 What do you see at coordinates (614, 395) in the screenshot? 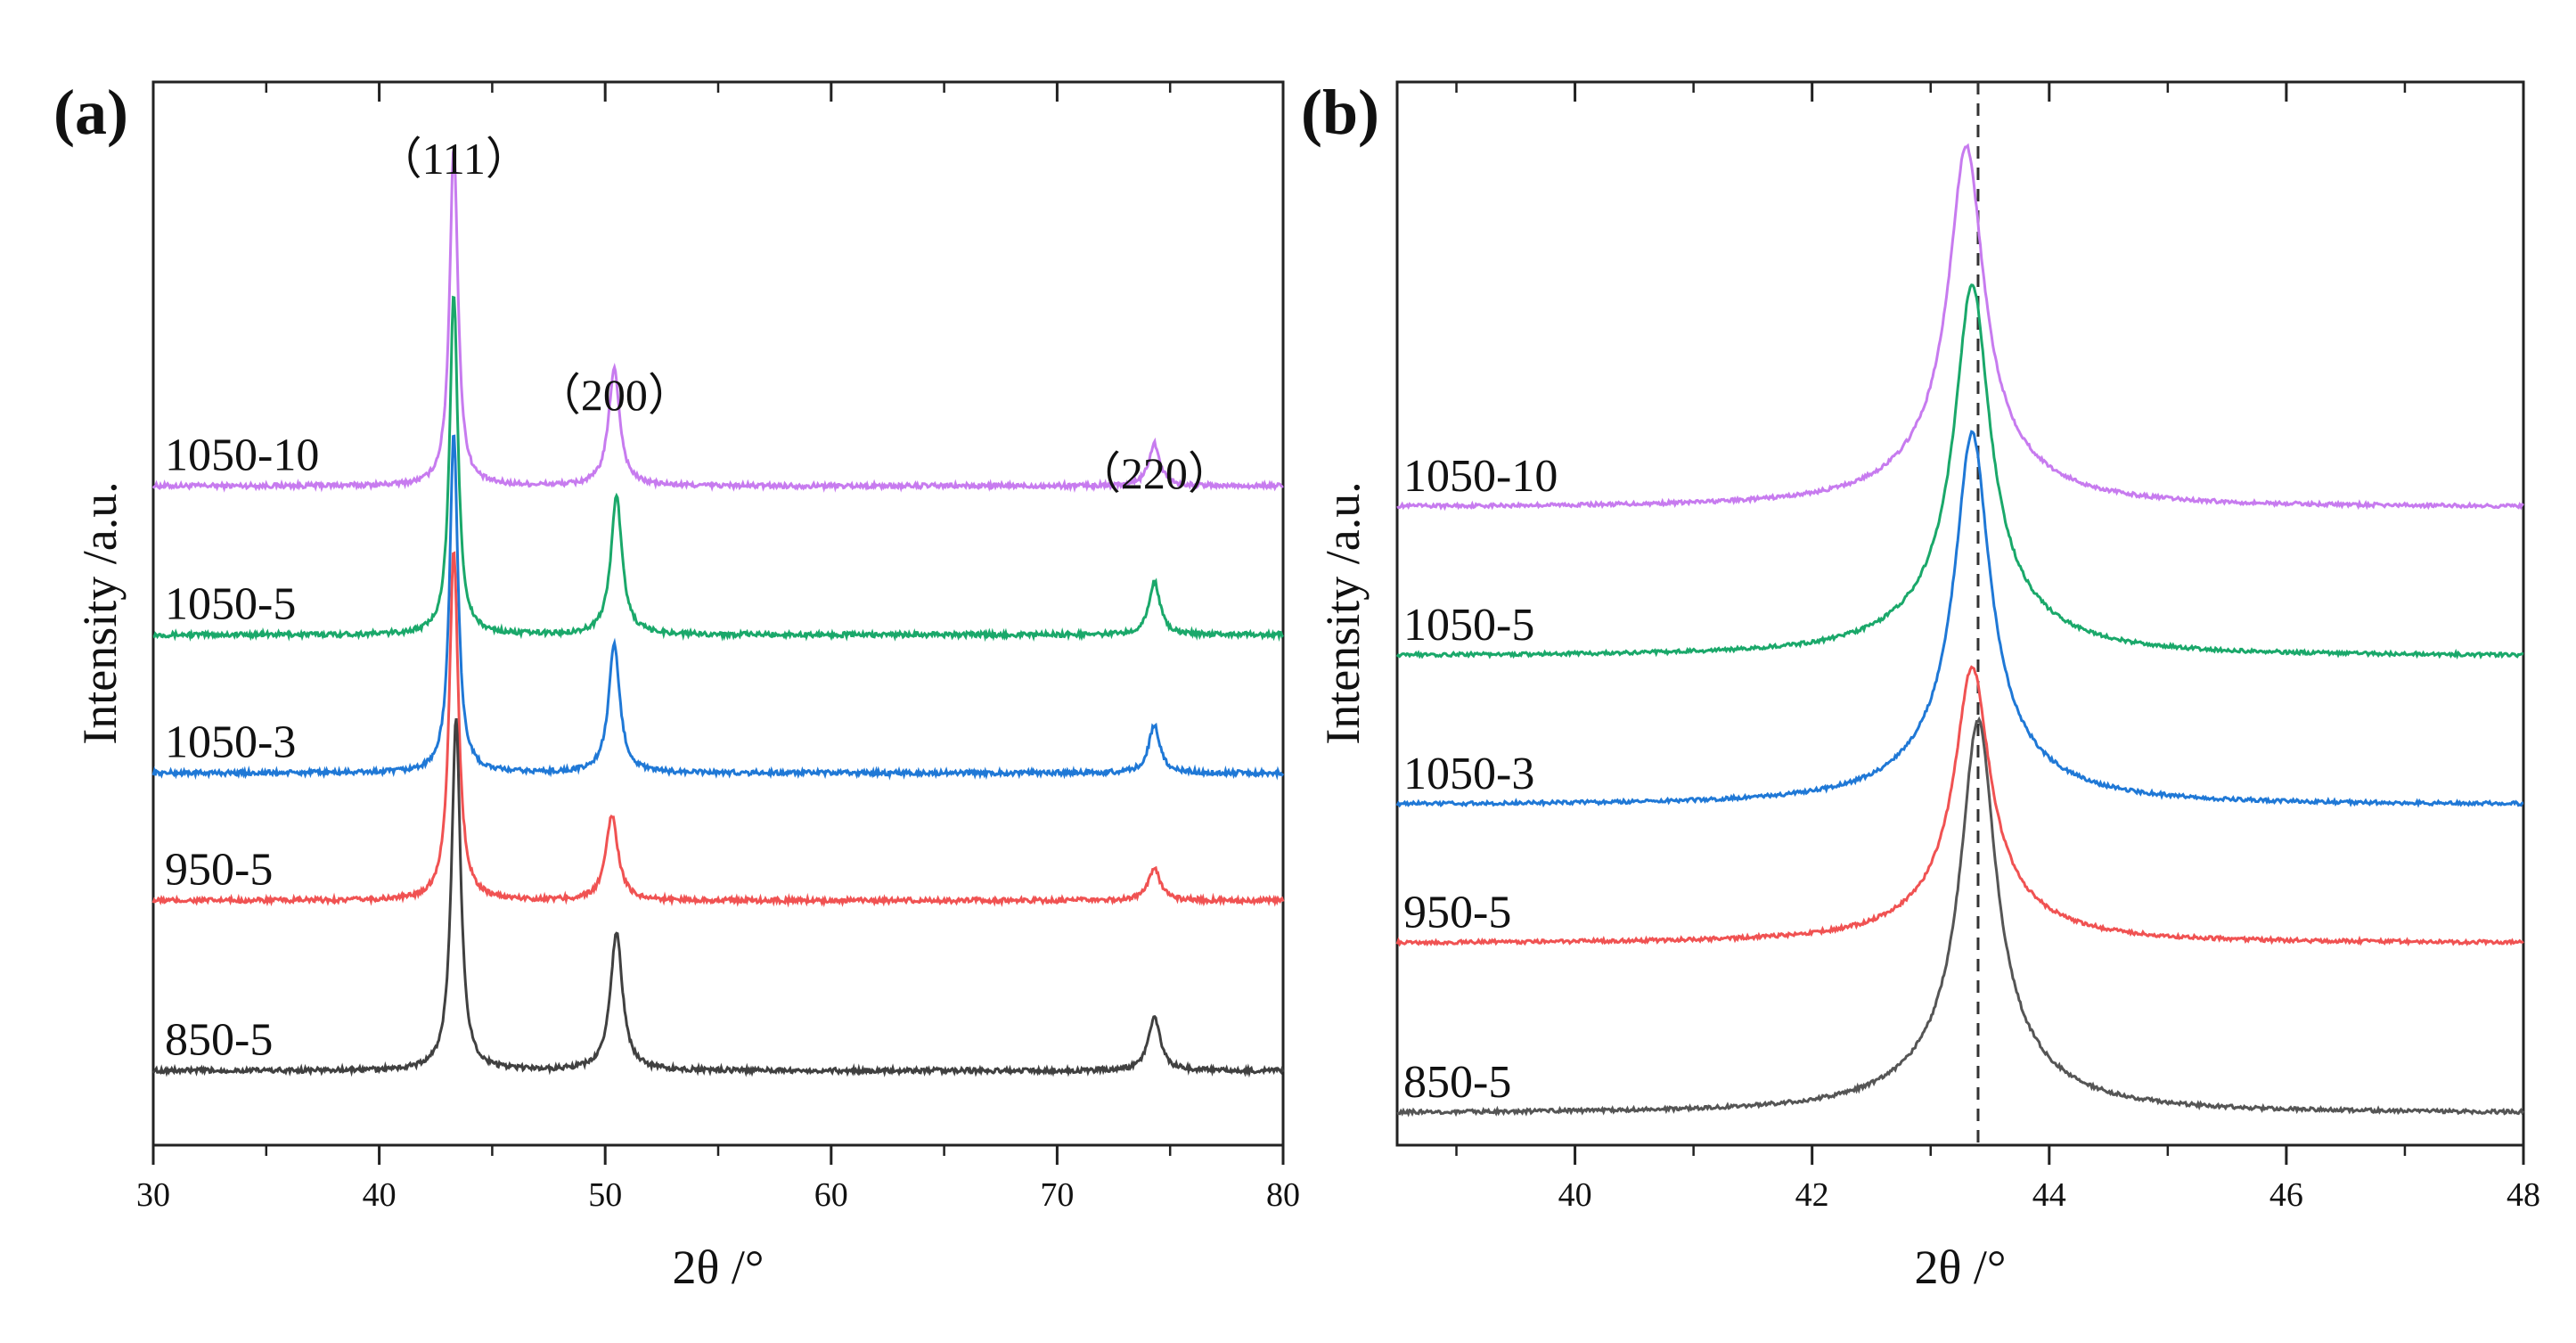
I see `panel-a-peak-annotation: （200）` at bounding box center [614, 395].